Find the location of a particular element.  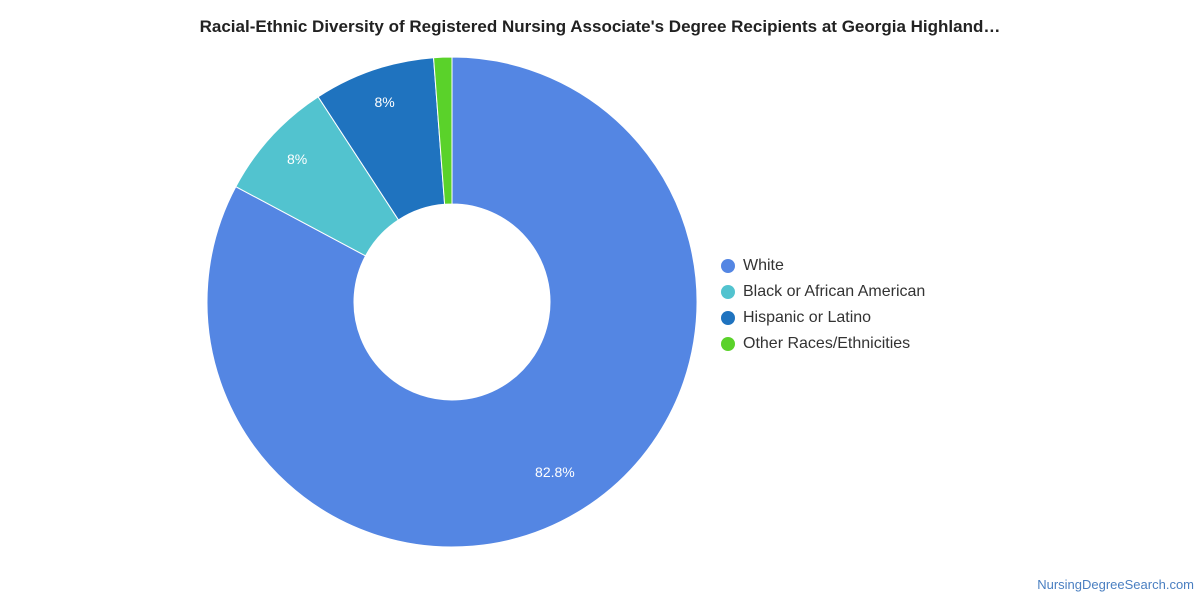

legend-label: White is located at coordinates (763, 265).